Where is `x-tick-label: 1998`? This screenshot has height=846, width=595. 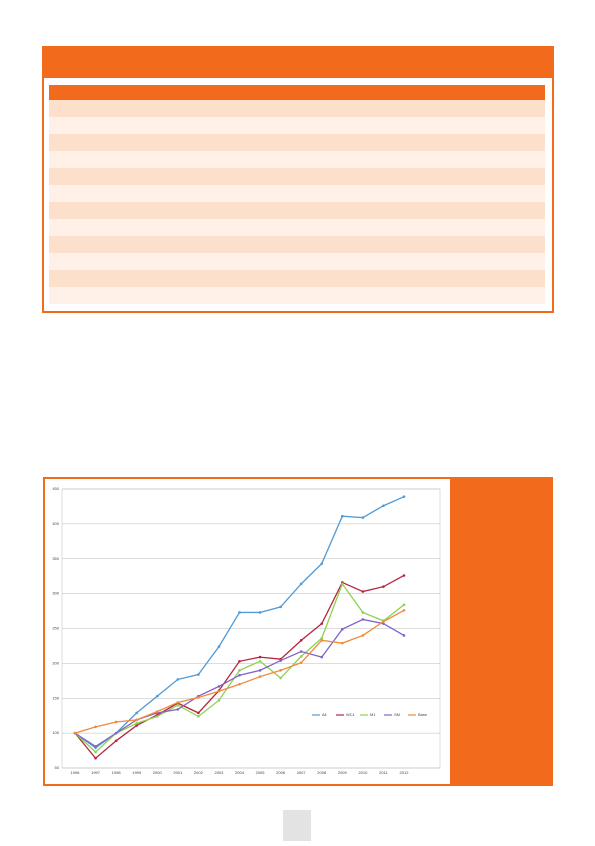
x-tick-label: 1998 is located at coordinates (117, 772).